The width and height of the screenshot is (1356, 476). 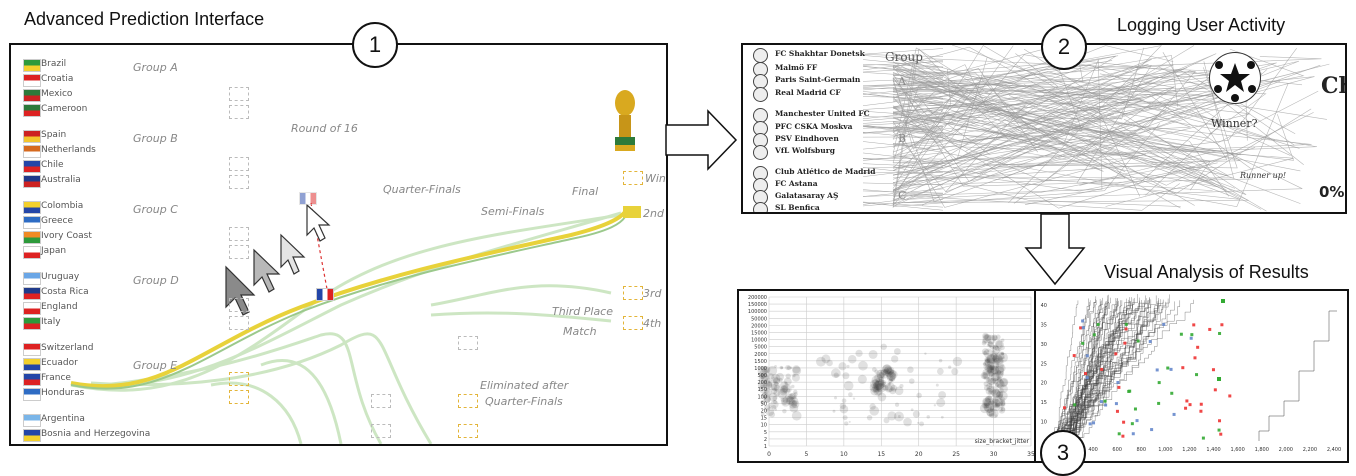 What do you see at coordinates (68, 150) in the screenshot?
I see `team-name: Netherlands` at bounding box center [68, 150].